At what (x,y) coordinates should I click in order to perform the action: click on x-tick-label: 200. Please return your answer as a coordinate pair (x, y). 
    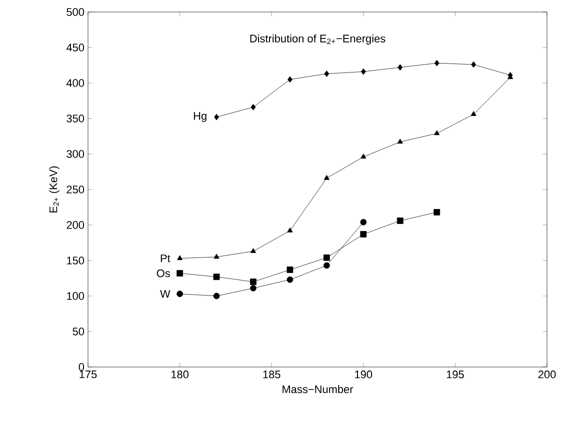
    Looking at the image, I should click on (547, 374).